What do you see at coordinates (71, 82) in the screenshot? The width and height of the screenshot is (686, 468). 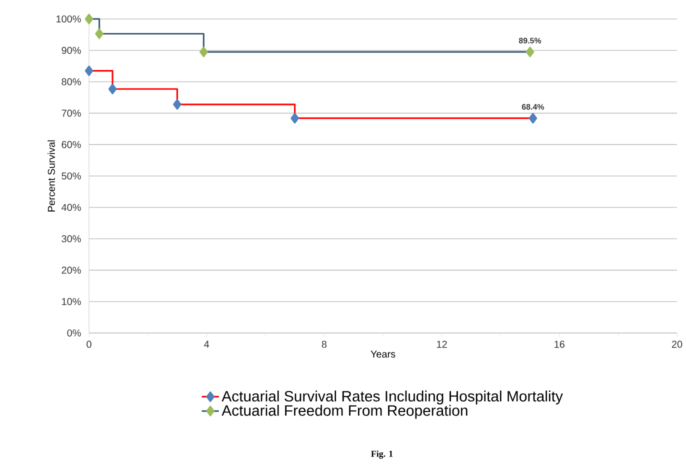 I see `y-tick-label: 80%` at bounding box center [71, 82].